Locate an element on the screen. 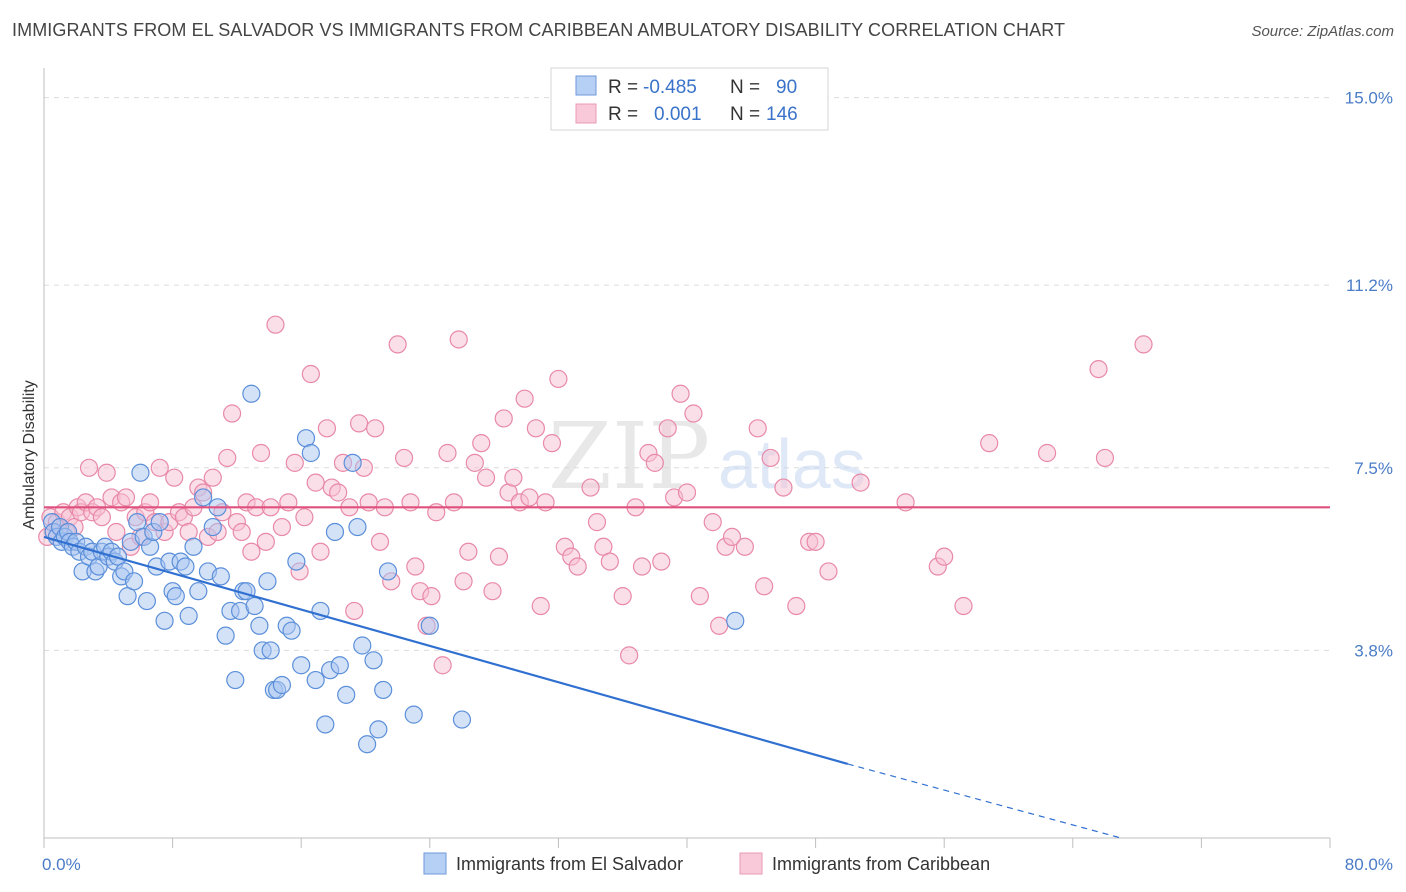  legend-r-label-2: R = is located at coordinates (623, 114).